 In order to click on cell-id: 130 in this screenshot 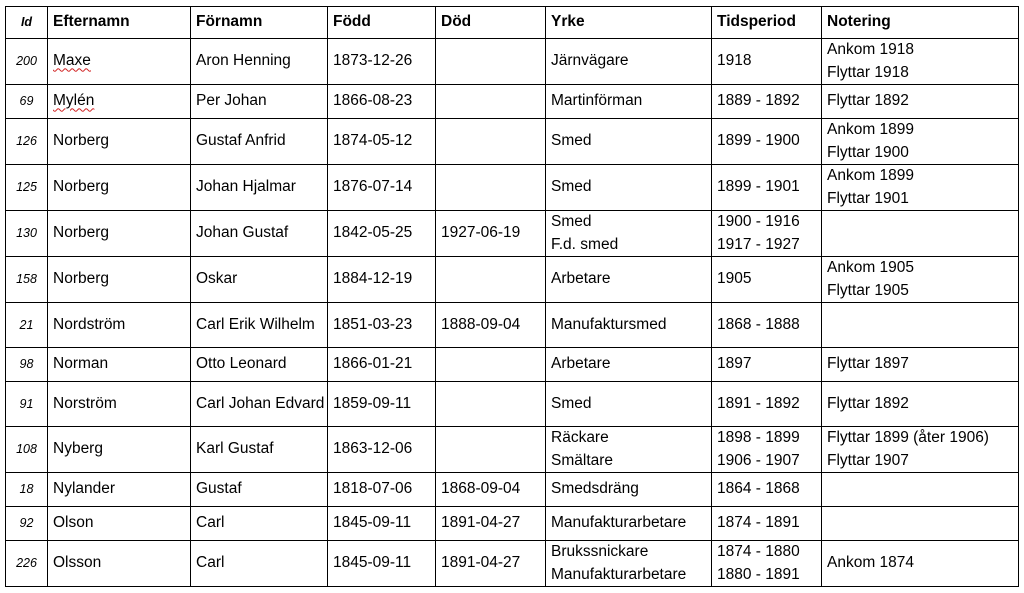, I will do `click(26, 233)`.